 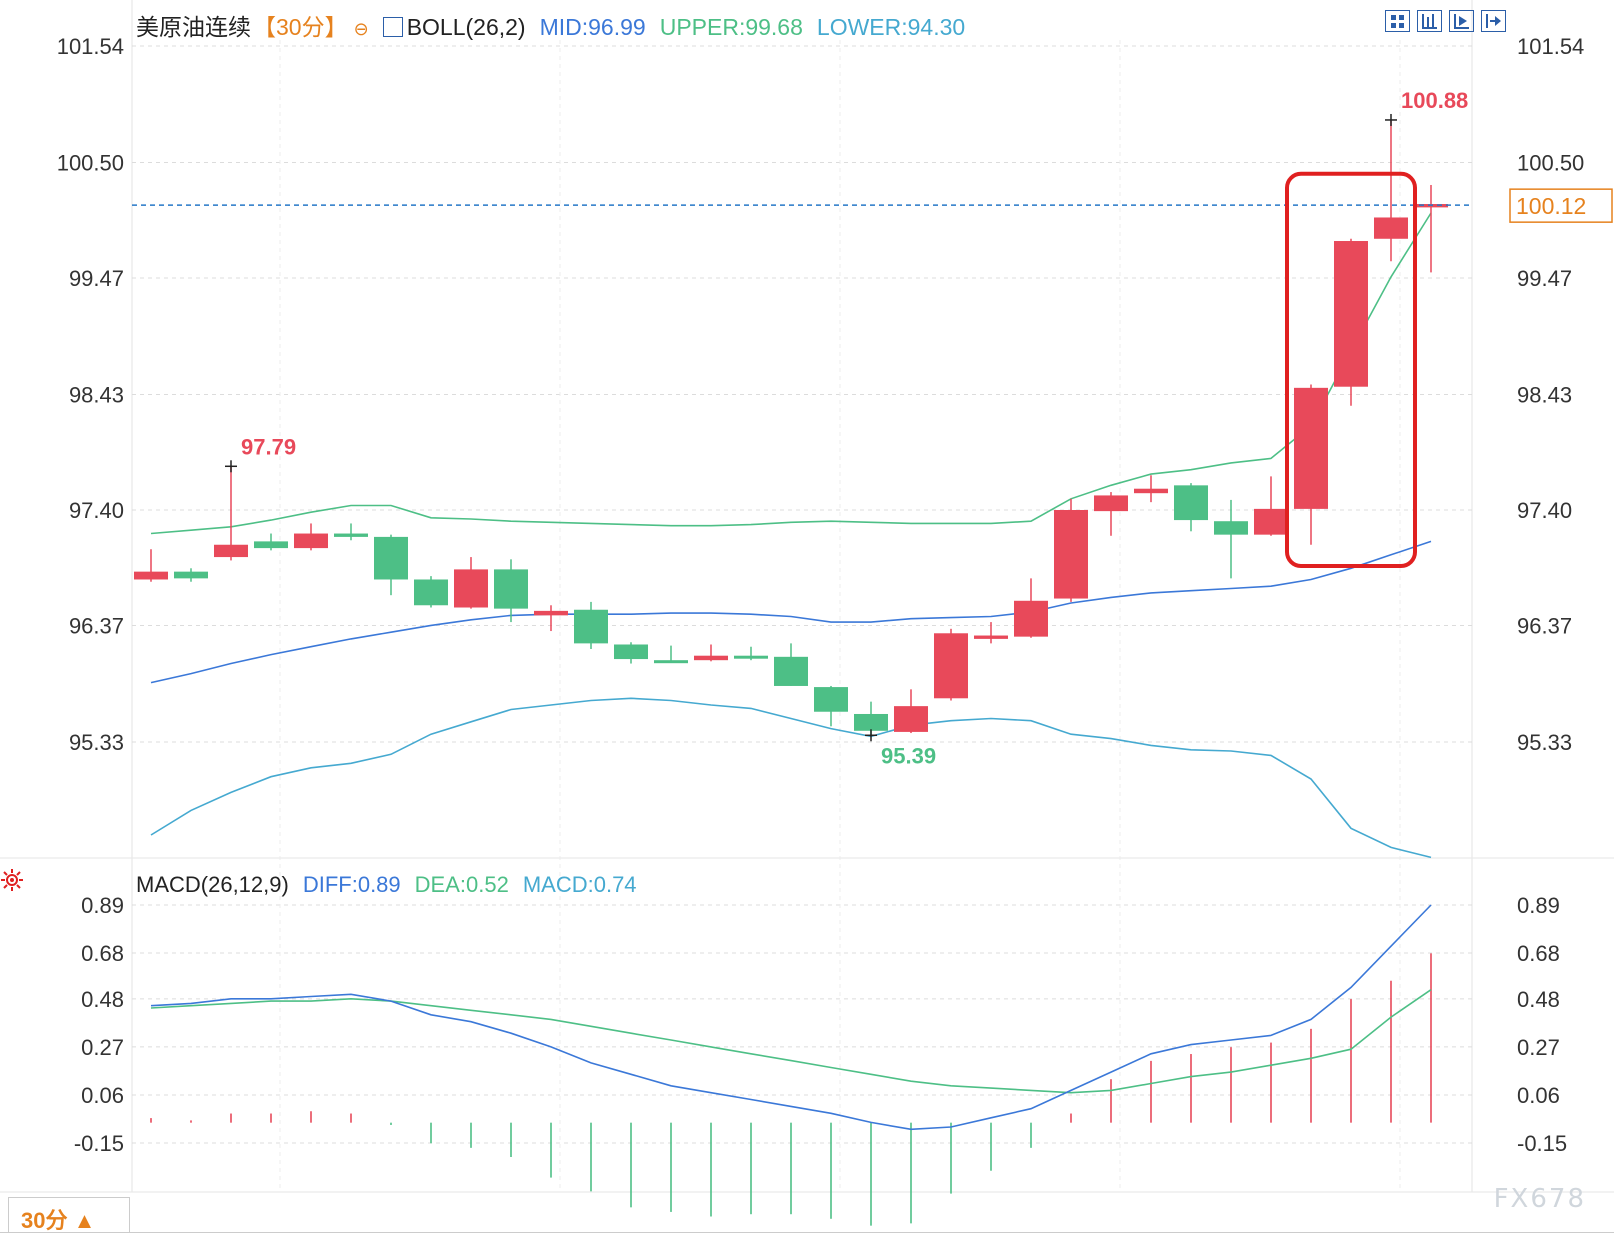 What do you see at coordinates (791, 778) in the screenshot?
I see `boll-lower-line` at bounding box center [791, 778].